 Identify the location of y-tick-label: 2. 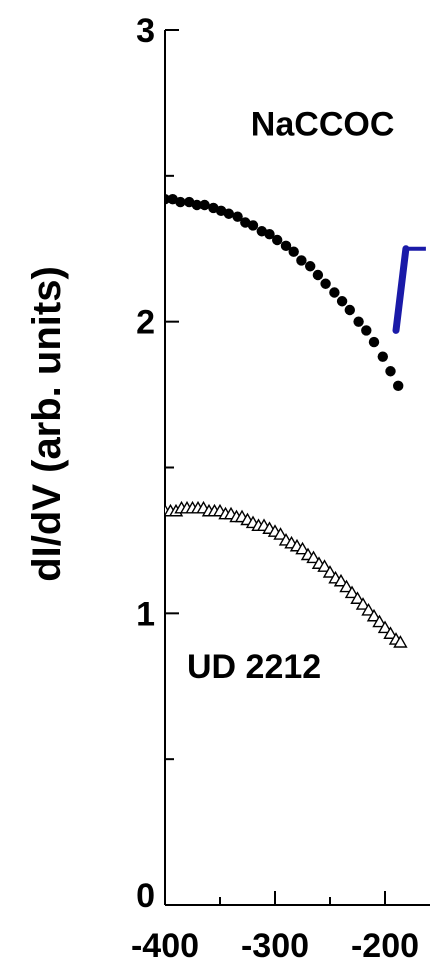
(145, 323).